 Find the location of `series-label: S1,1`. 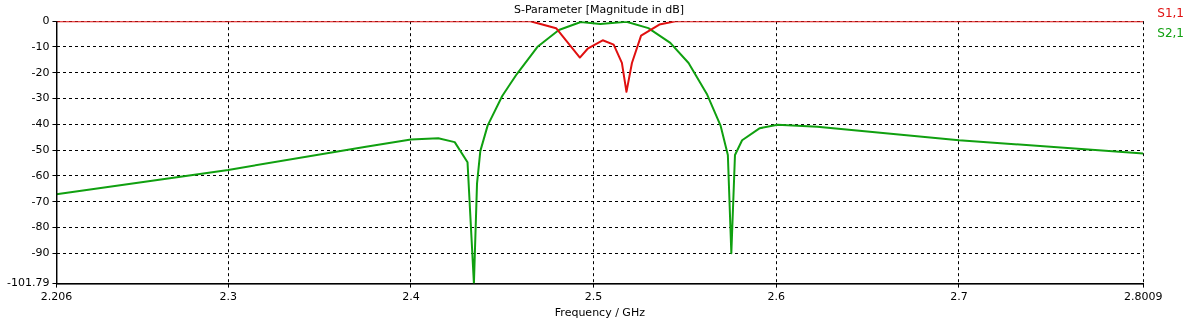

series-label: S1,1 is located at coordinates (1170, 13).